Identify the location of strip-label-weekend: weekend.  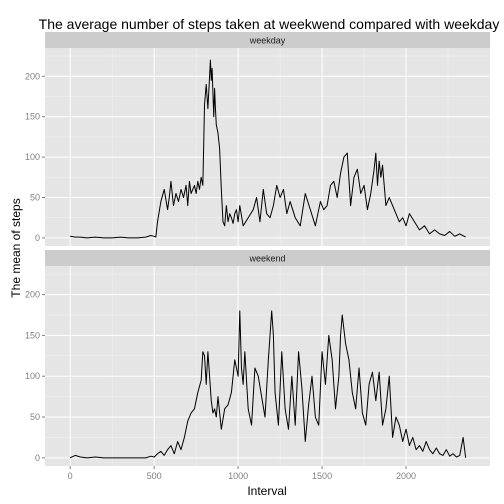
(266, 259).